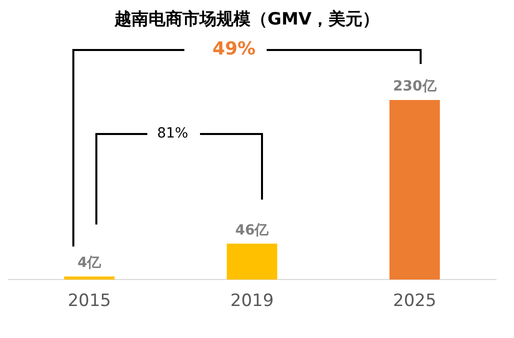 This screenshot has width=514, height=338. What do you see at coordinates (252, 301) in the screenshot?
I see `x-tick-label: 2019` at bounding box center [252, 301].